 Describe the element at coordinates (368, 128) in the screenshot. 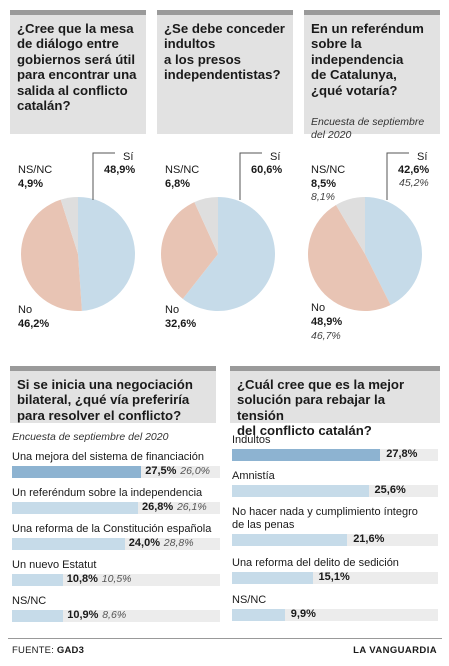

I see `survey-note-q3: Encuesta de septiembre del 2020` at that location.